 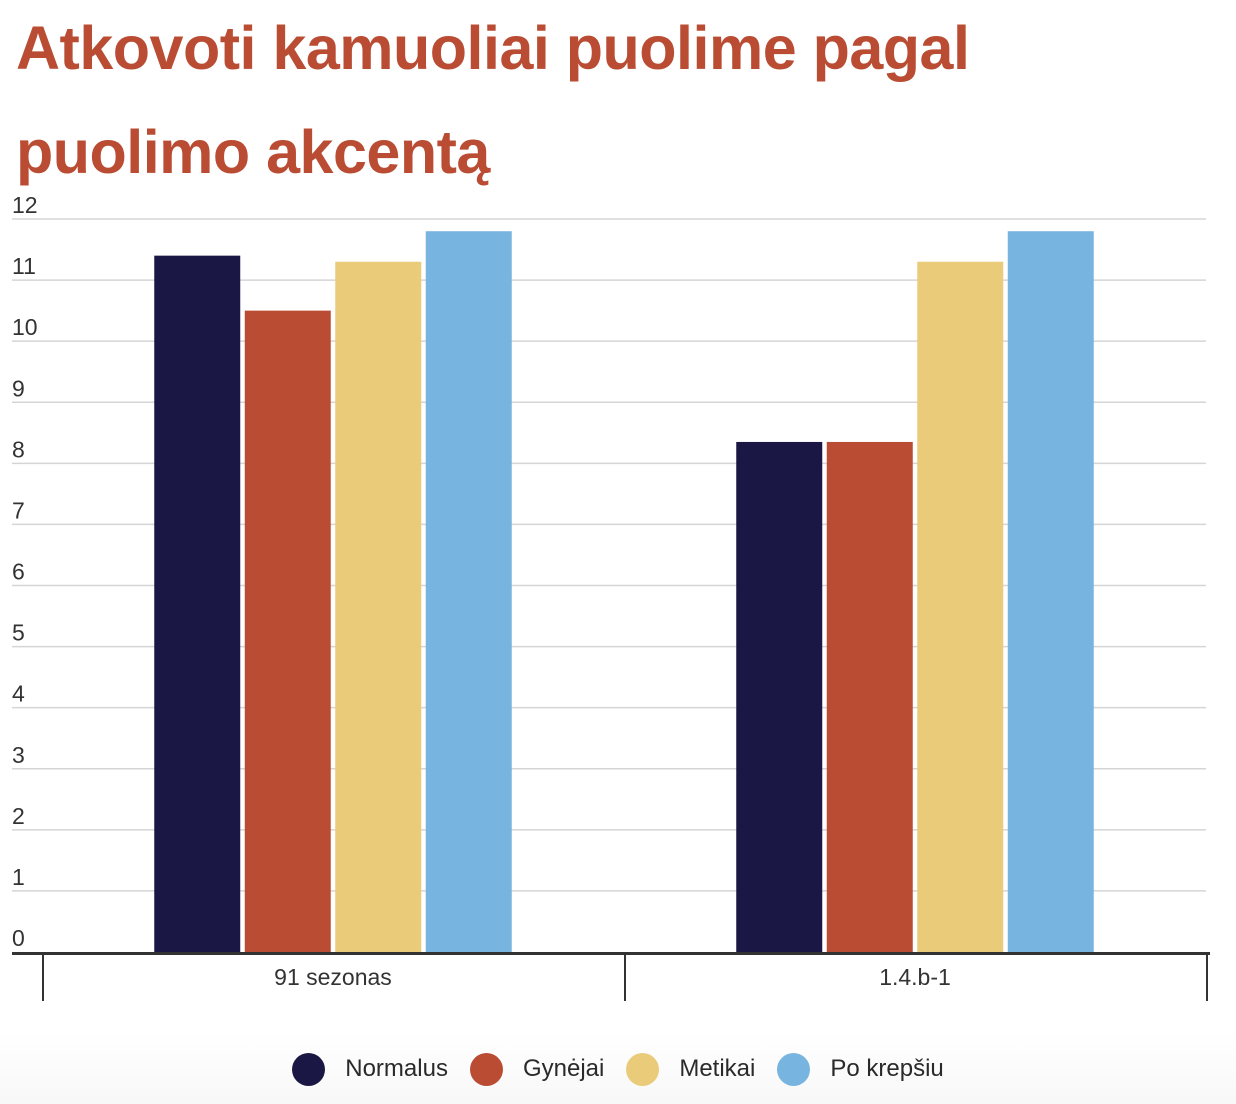 What do you see at coordinates (18, 388) in the screenshot?
I see `y-tick-label: 9` at bounding box center [18, 388].